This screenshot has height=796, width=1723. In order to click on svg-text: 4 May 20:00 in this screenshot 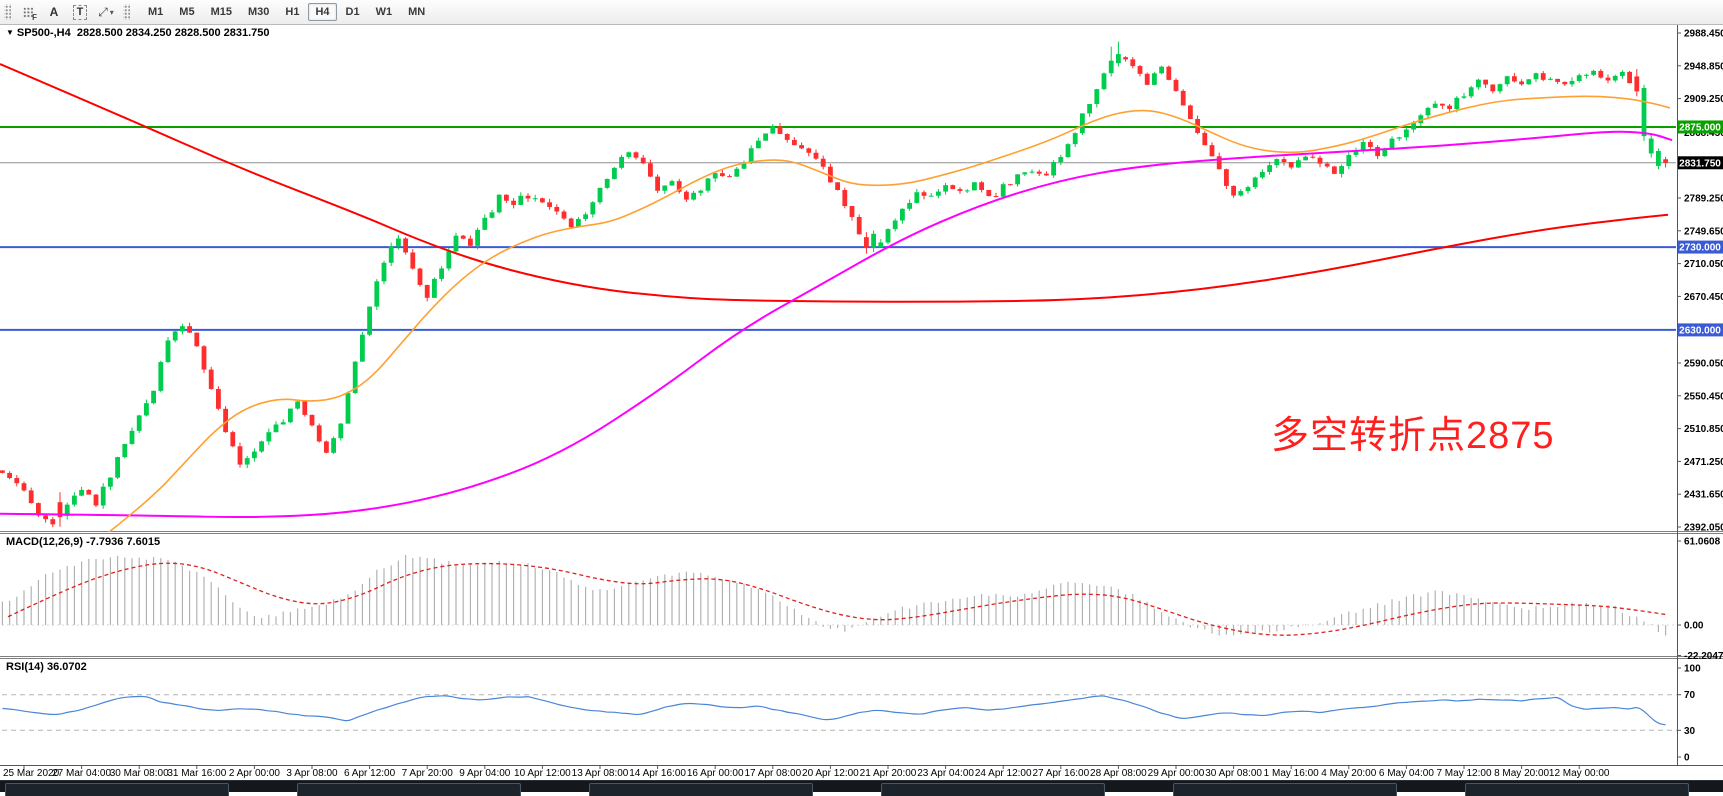, I will do `click(1348, 773)`.